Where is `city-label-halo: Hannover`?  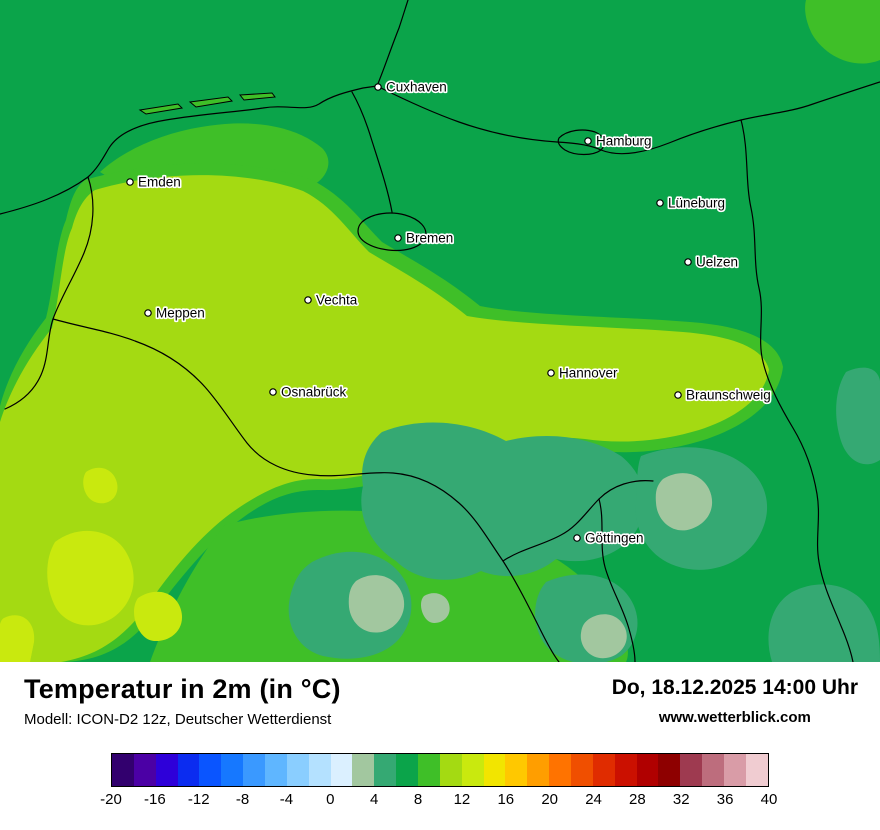 city-label-halo: Hannover is located at coordinates (588, 373).